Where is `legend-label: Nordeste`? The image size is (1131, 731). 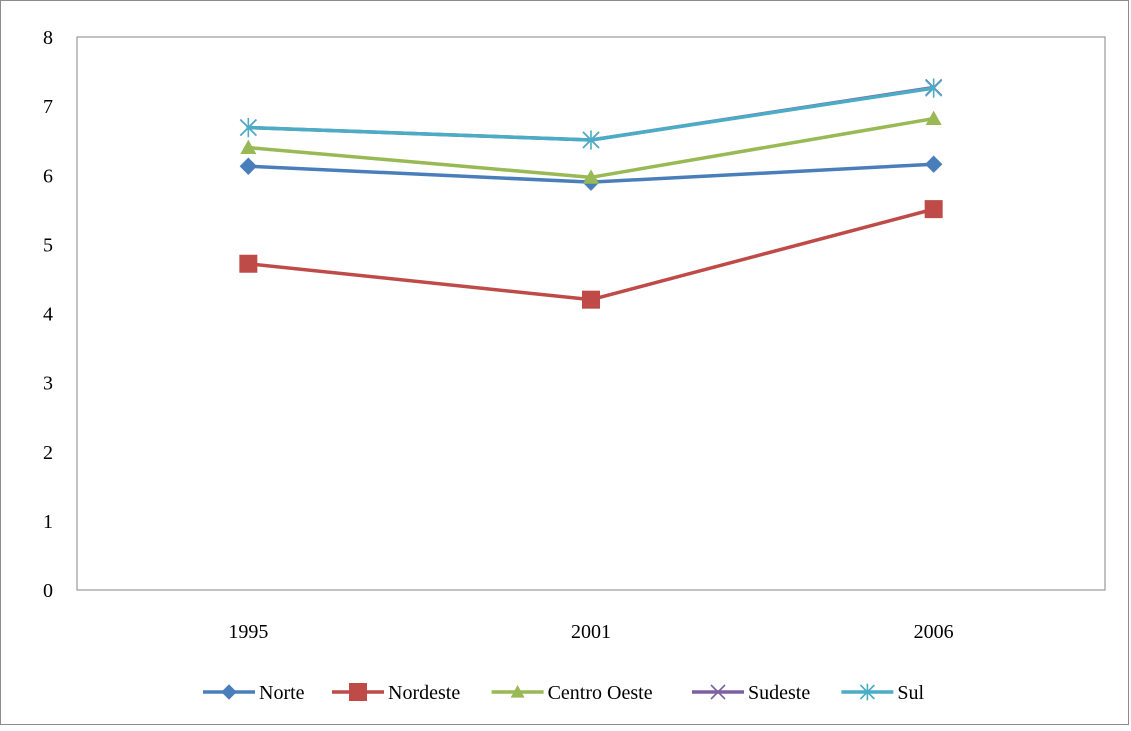
legend-label: Nordeste is located at coordinates (424, 693).